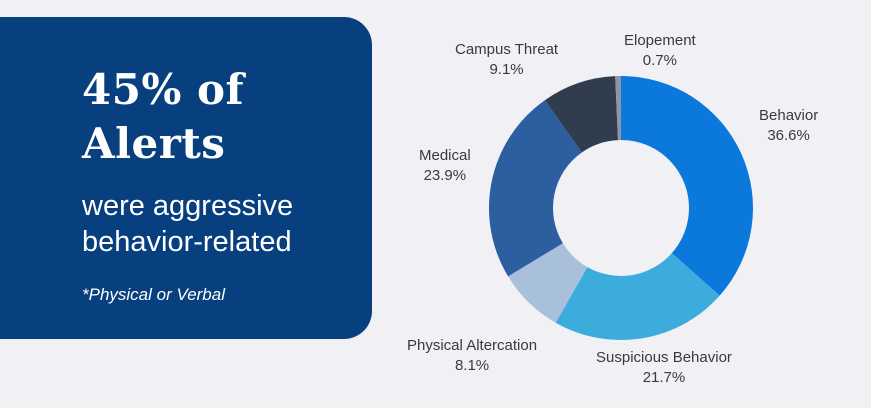 This screenshot has width=871, height=408. Describe the element at coordinates (153, 294) in the screenshot. I see `footnote: *Physical or Verbal` at that location.